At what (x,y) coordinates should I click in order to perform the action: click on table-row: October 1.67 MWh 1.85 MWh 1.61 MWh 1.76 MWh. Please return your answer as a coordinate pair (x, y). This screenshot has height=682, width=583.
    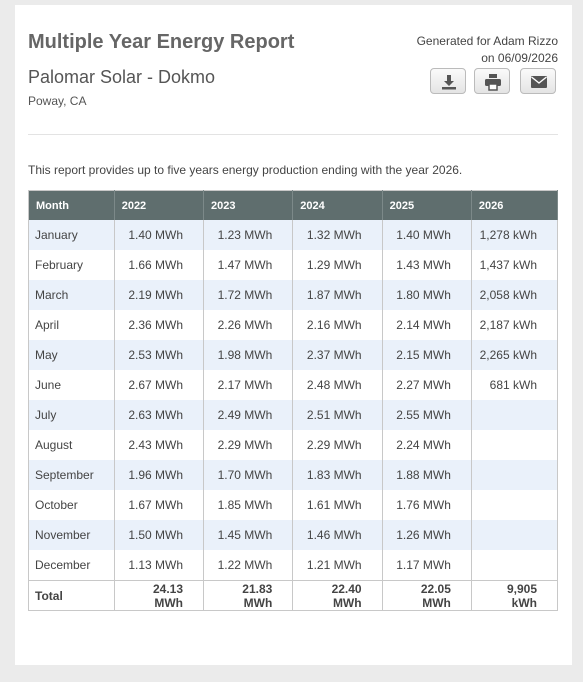
    Looking at the image, I should click on (293, 505).